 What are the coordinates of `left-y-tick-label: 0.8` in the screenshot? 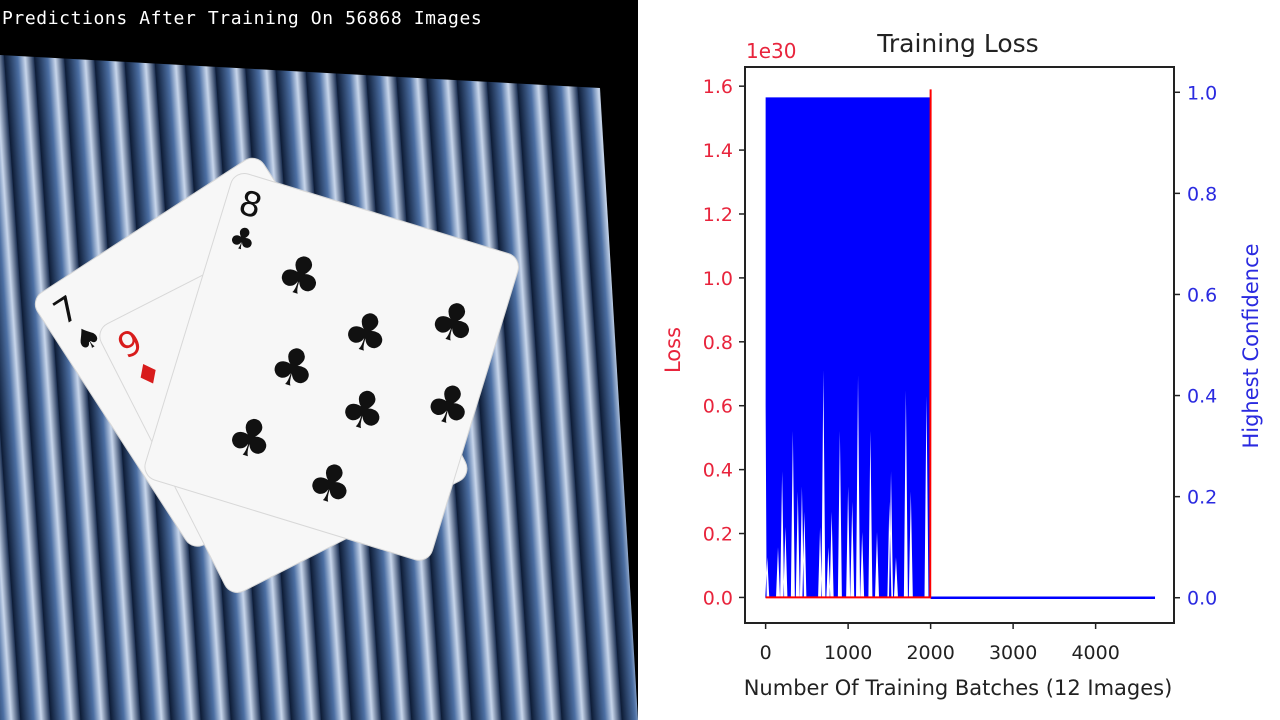 It's located at (718, 343).